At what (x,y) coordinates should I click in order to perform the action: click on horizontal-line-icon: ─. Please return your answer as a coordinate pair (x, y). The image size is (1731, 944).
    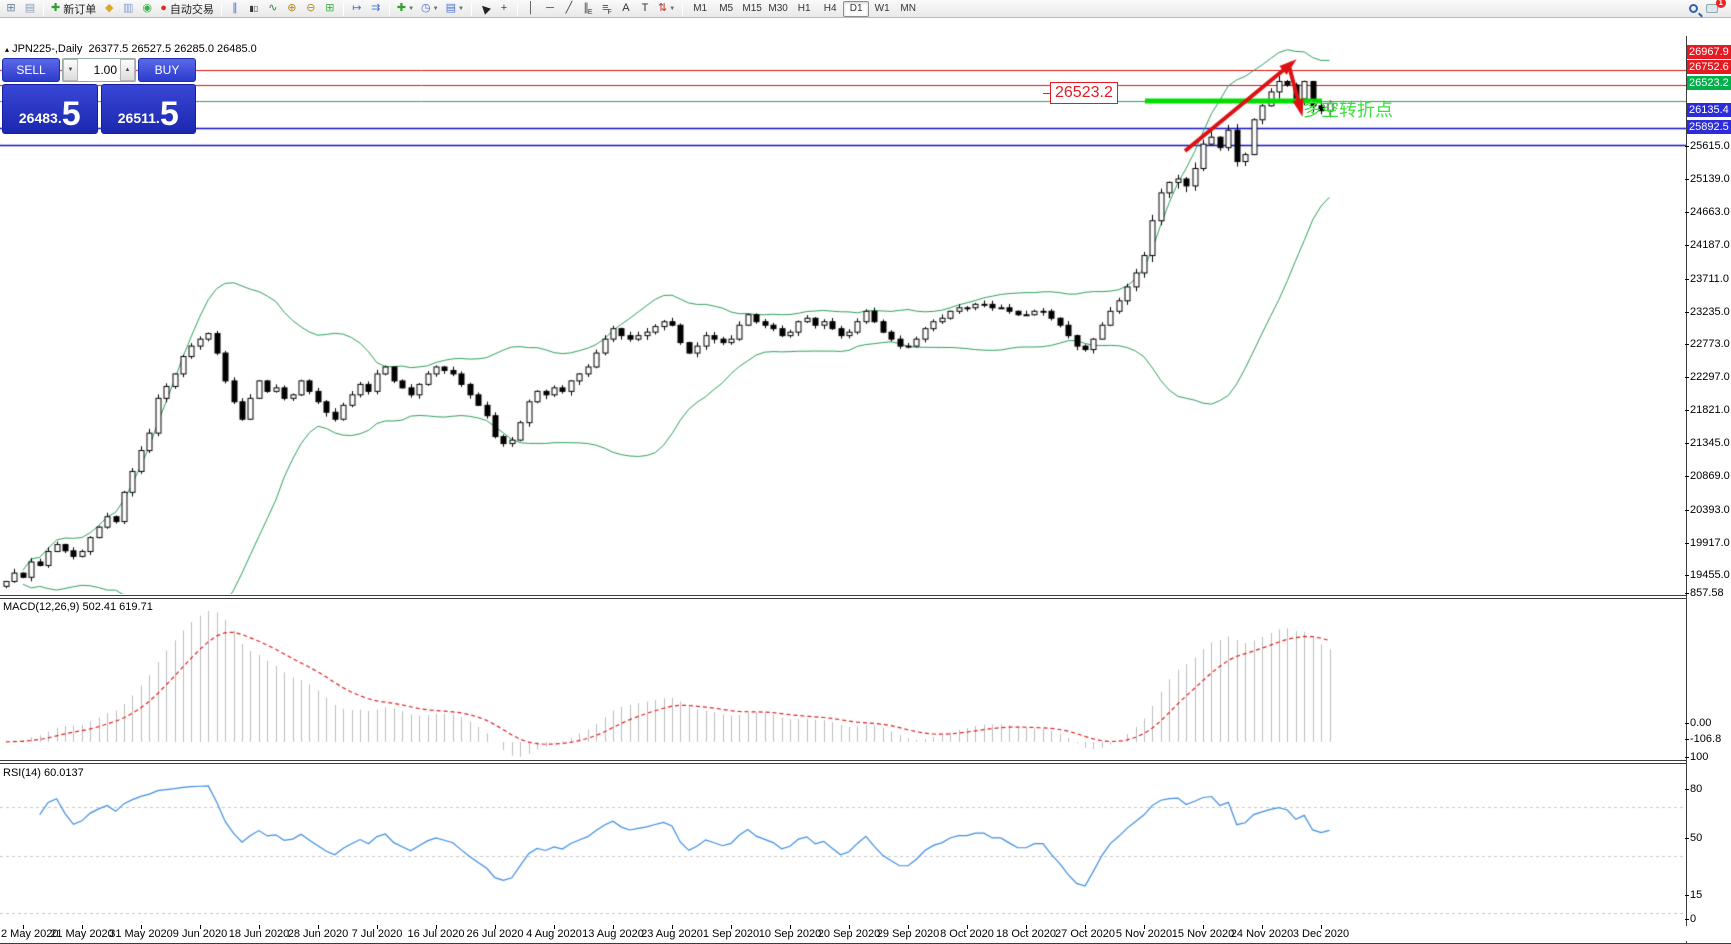
    Looking at the image, I should click on (550, 8).